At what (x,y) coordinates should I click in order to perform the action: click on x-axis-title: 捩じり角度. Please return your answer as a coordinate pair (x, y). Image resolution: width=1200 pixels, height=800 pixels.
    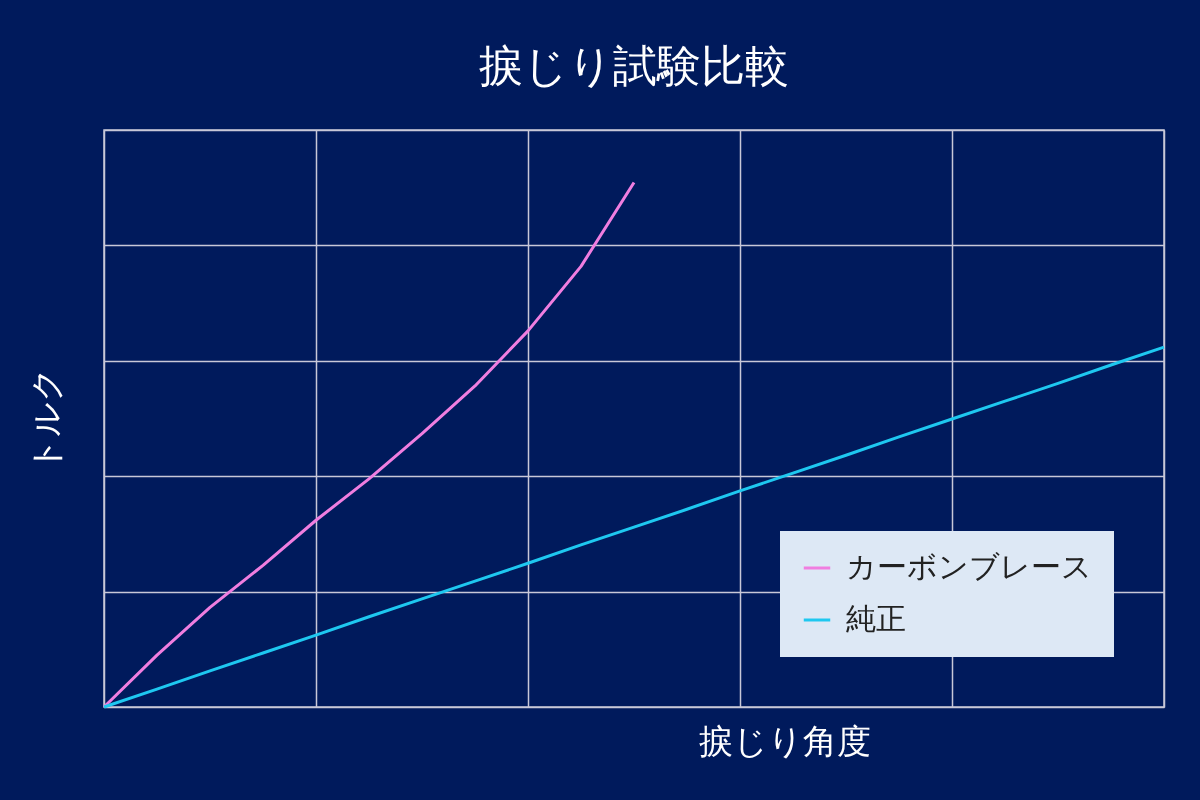
    Looking at the image, I should click on (784, 740).